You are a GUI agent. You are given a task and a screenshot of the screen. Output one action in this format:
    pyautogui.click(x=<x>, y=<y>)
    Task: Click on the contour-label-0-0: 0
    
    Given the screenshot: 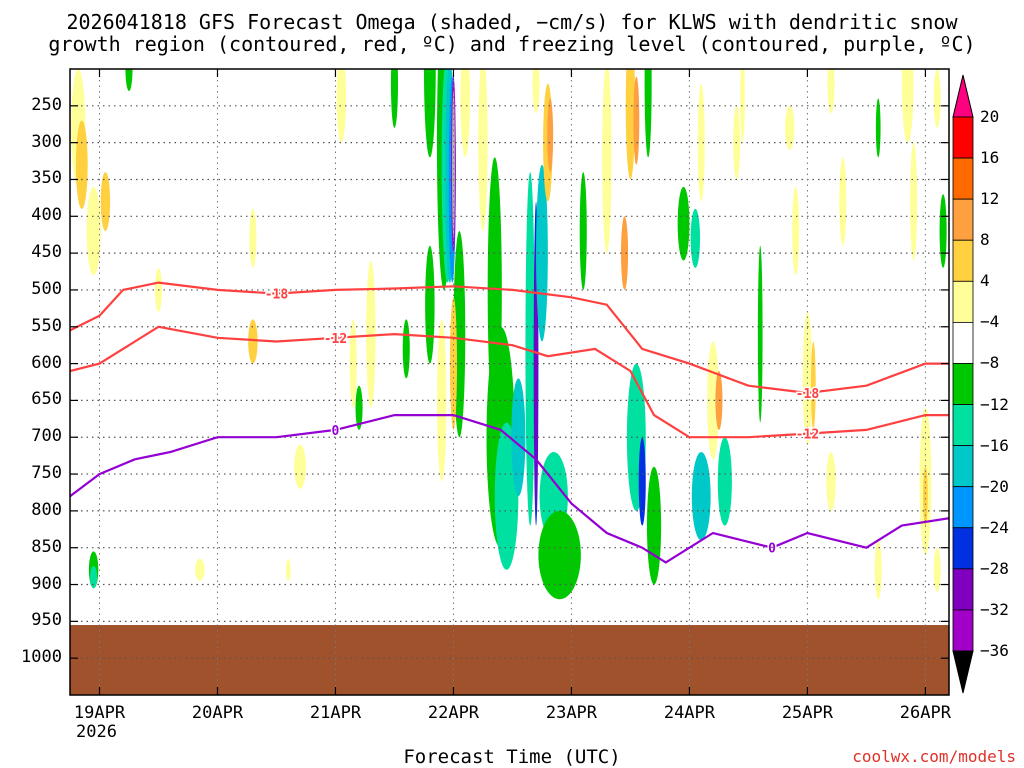 What is the action you would take?
    pyautogui.click(x=336, y=431)
    